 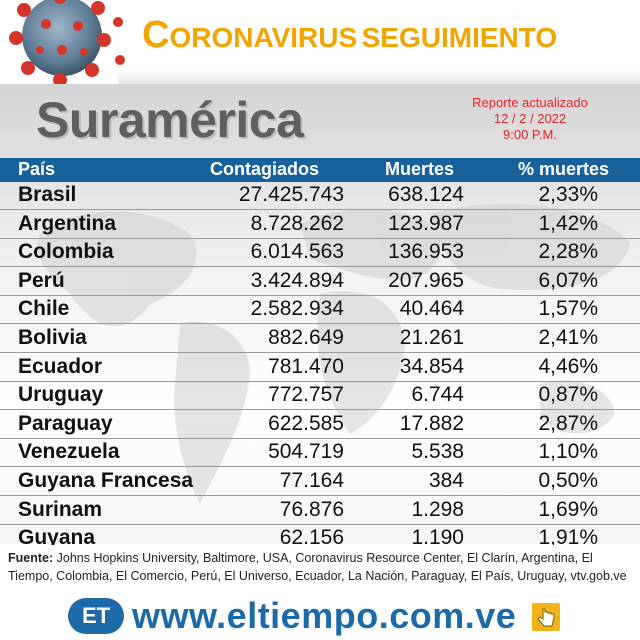 I want to click on cases-cell: 504.719, so click(x=306, y=452).